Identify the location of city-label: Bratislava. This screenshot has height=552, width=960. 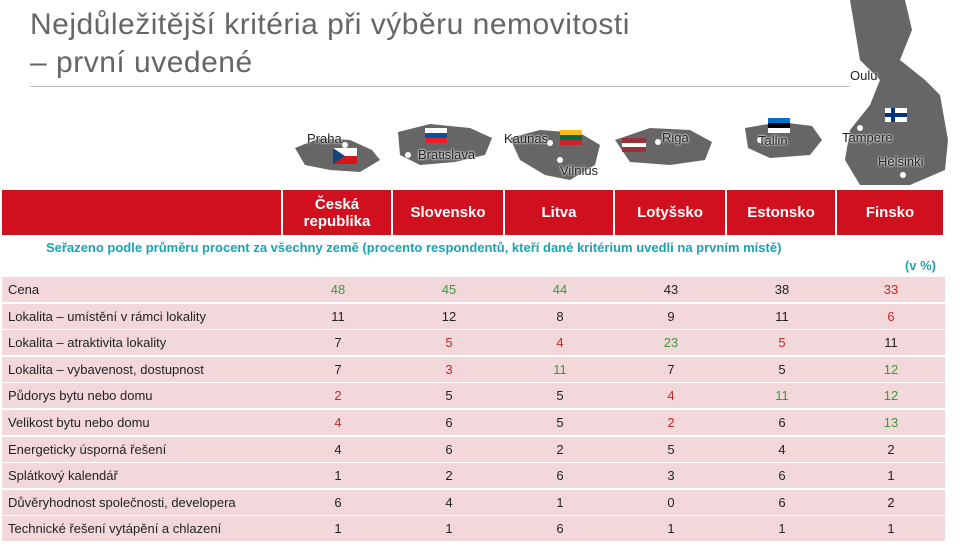
(447, 154).